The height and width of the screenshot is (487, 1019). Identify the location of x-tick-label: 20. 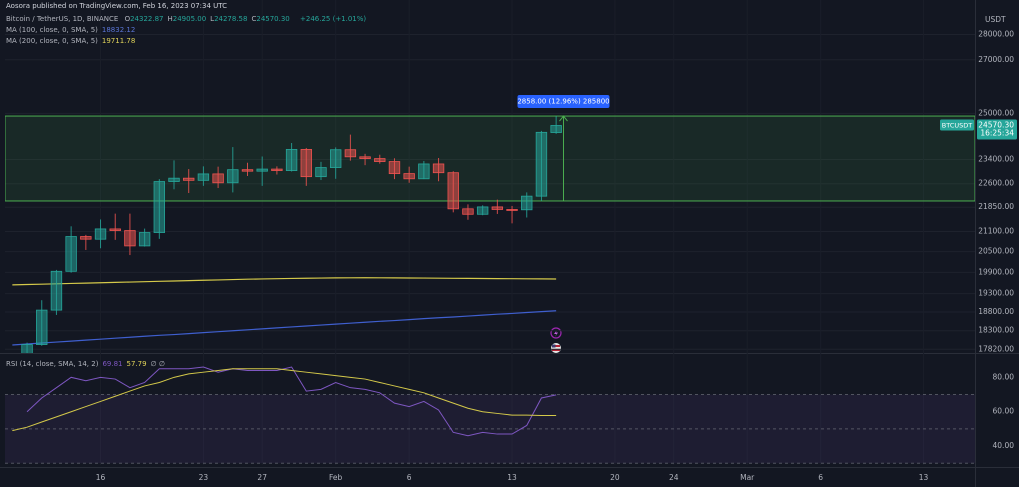
(615, 477).